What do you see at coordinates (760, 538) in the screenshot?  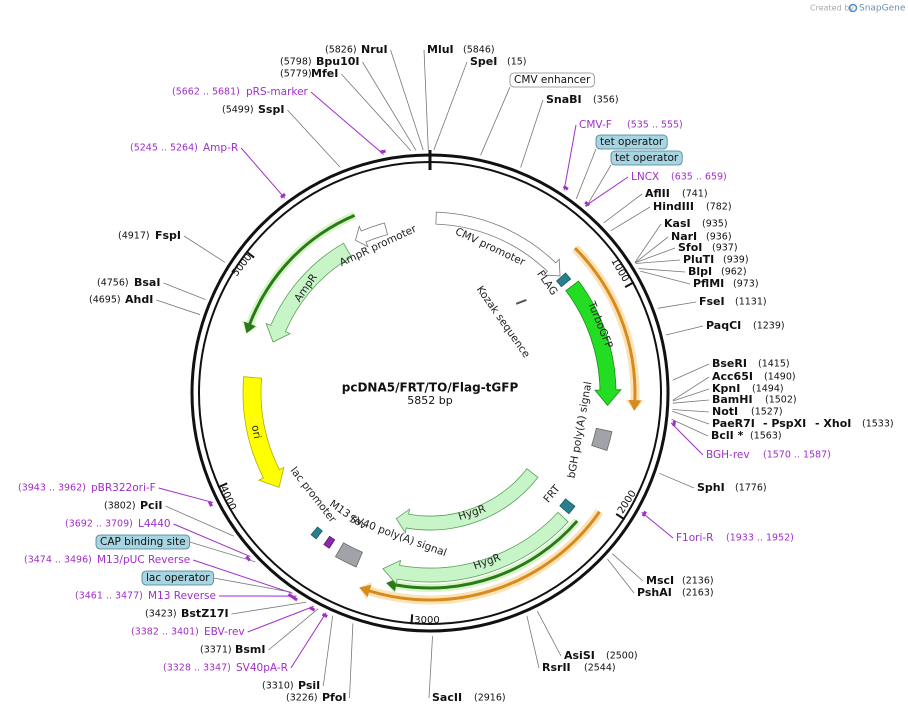 I see `primer-range: (1933 .. 1952)` at bounding box center [760, 538].